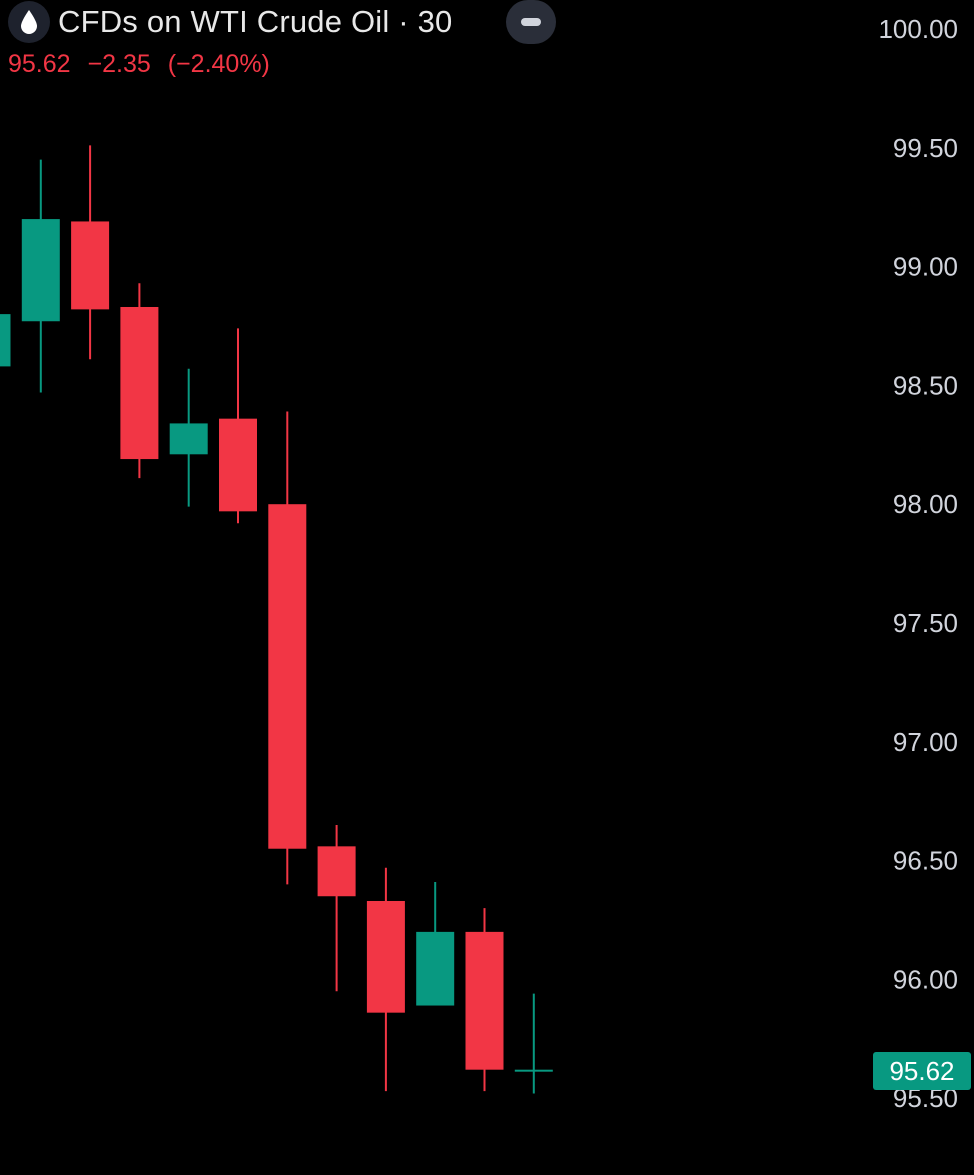 The width and height of the screenshot is (974, 1175). What do you see at coordinates (119, 64) in the screenshot?
I see `price-change-value: −2.35` at bounding box center [119, 64].